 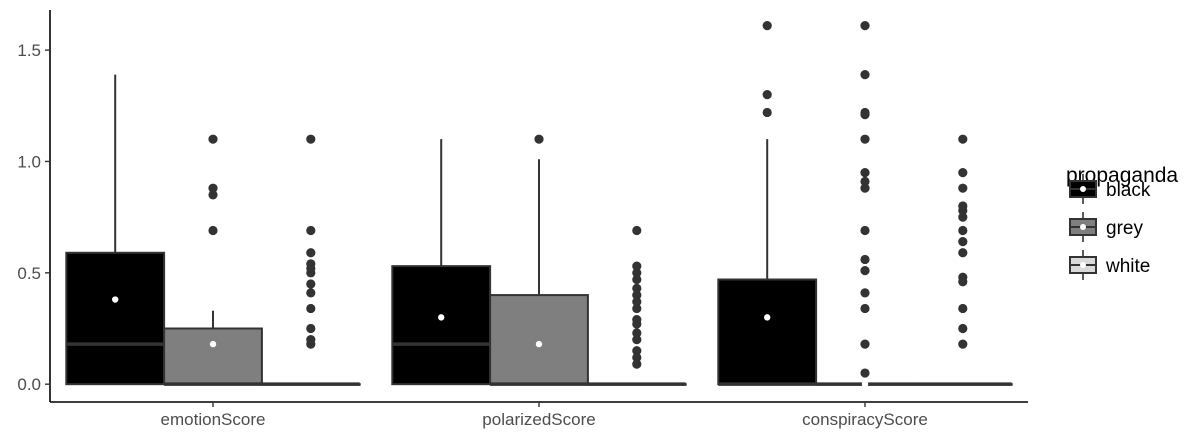 What do you see at coordinates (767, 317) in the screenshot?
I see `mean-point-black-conspiracyScore` at bounding box center [767, 317].